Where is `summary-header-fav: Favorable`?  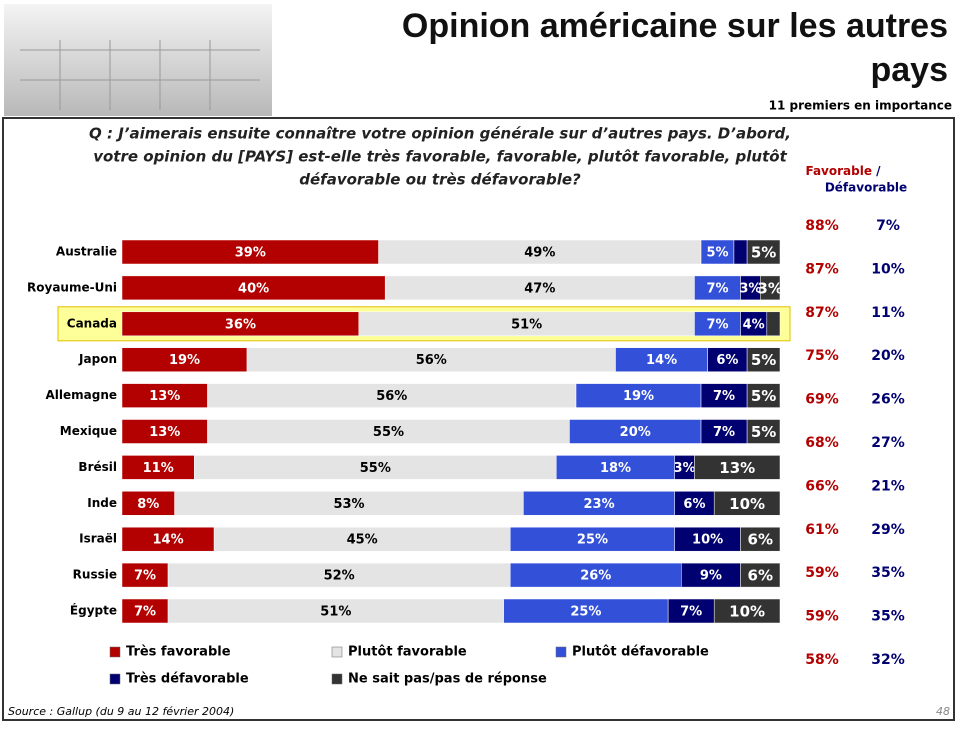
summary-header-fav: Favorable is located at coordinates (838, 171).